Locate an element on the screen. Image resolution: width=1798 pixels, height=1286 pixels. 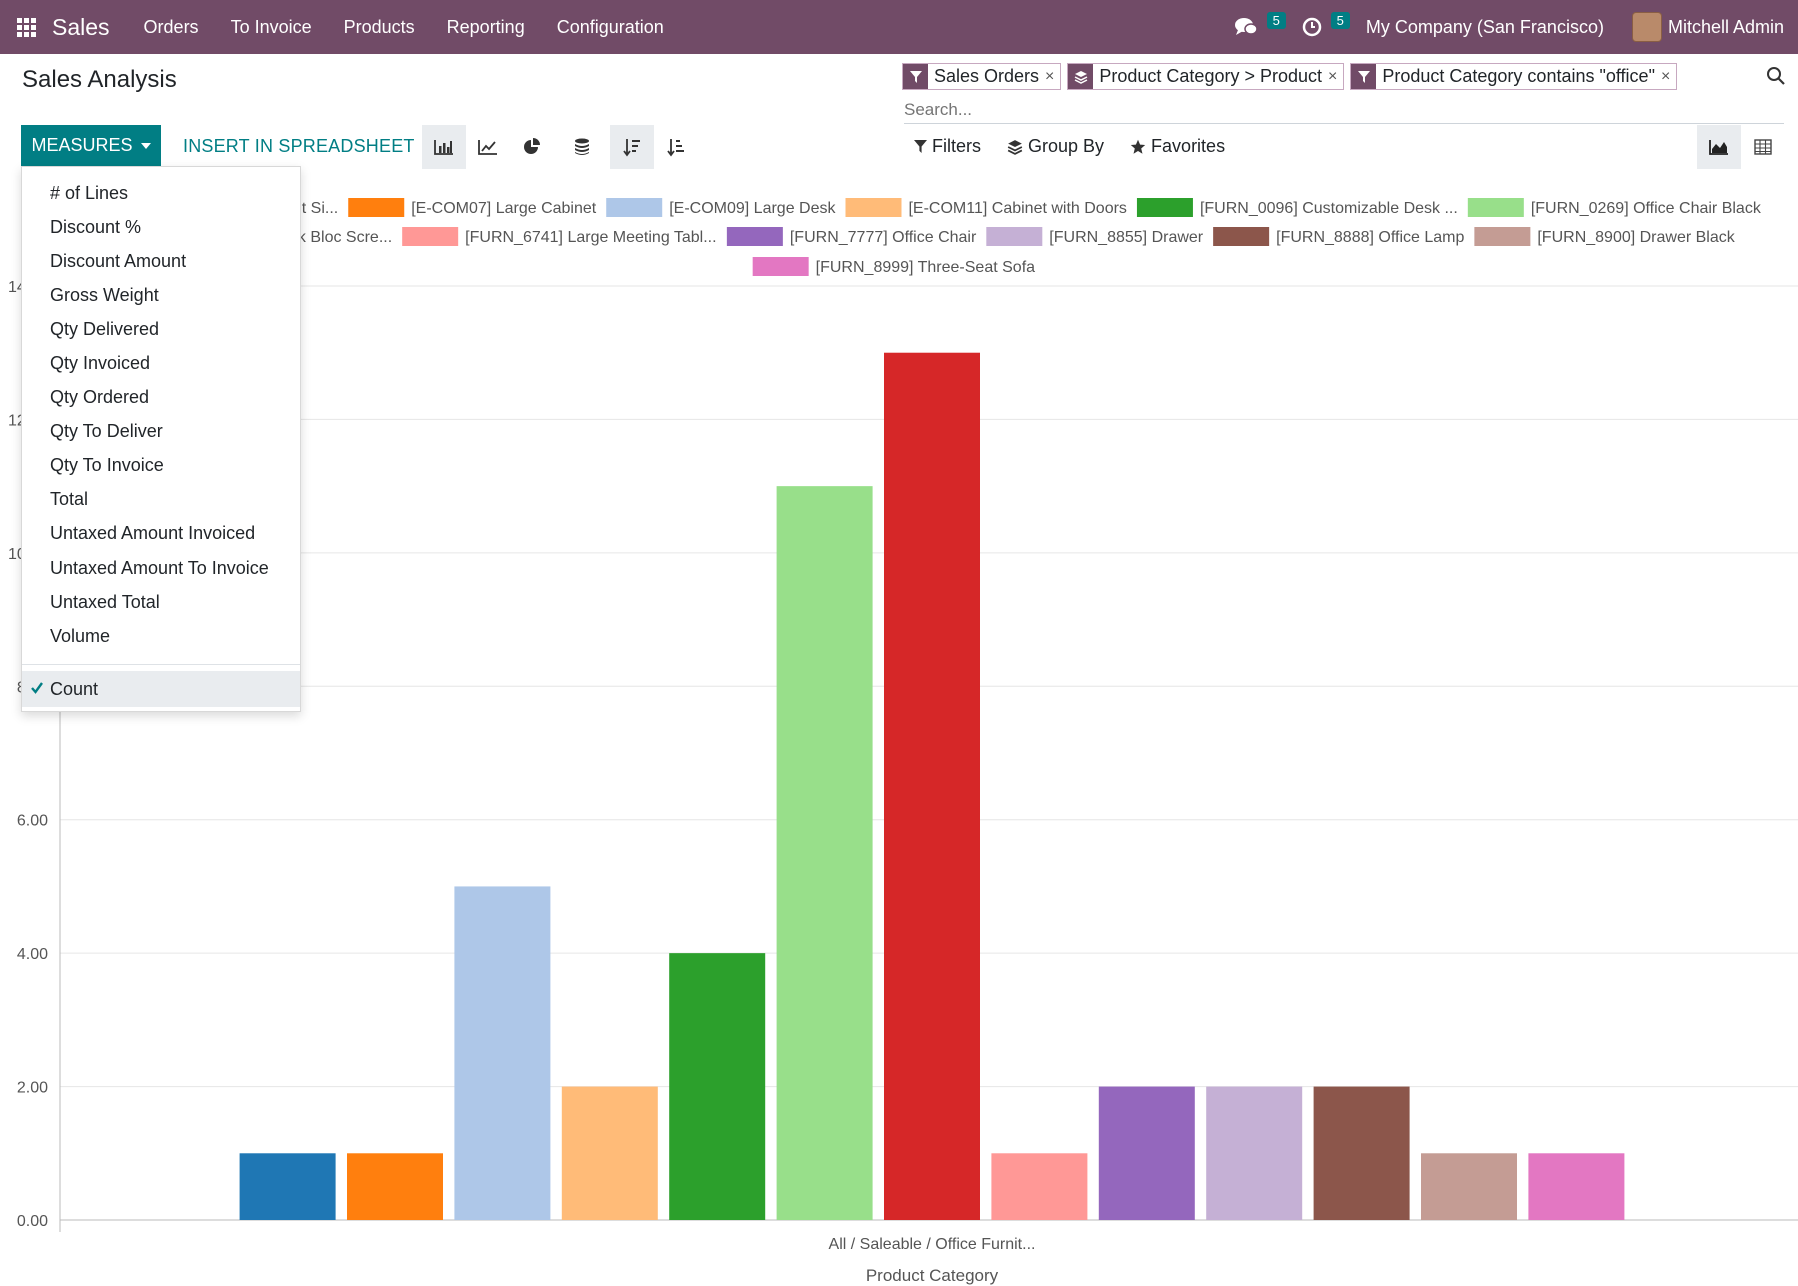
bar-chart-button is located at coordinates (444, 147).